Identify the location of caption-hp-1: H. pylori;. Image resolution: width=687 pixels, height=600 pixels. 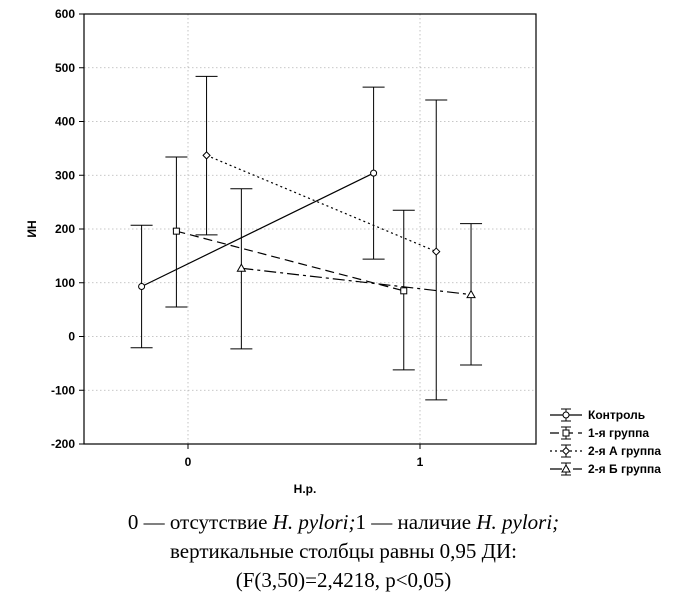
(314, 522).